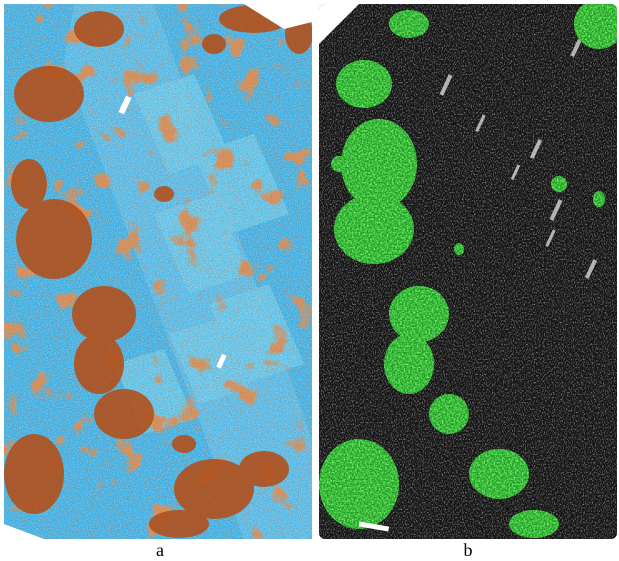 The height and width of the screenshot is (561, 619). Describe the element at coordinates (518, 158) in the screenshot. I see `building-edges` at that location.